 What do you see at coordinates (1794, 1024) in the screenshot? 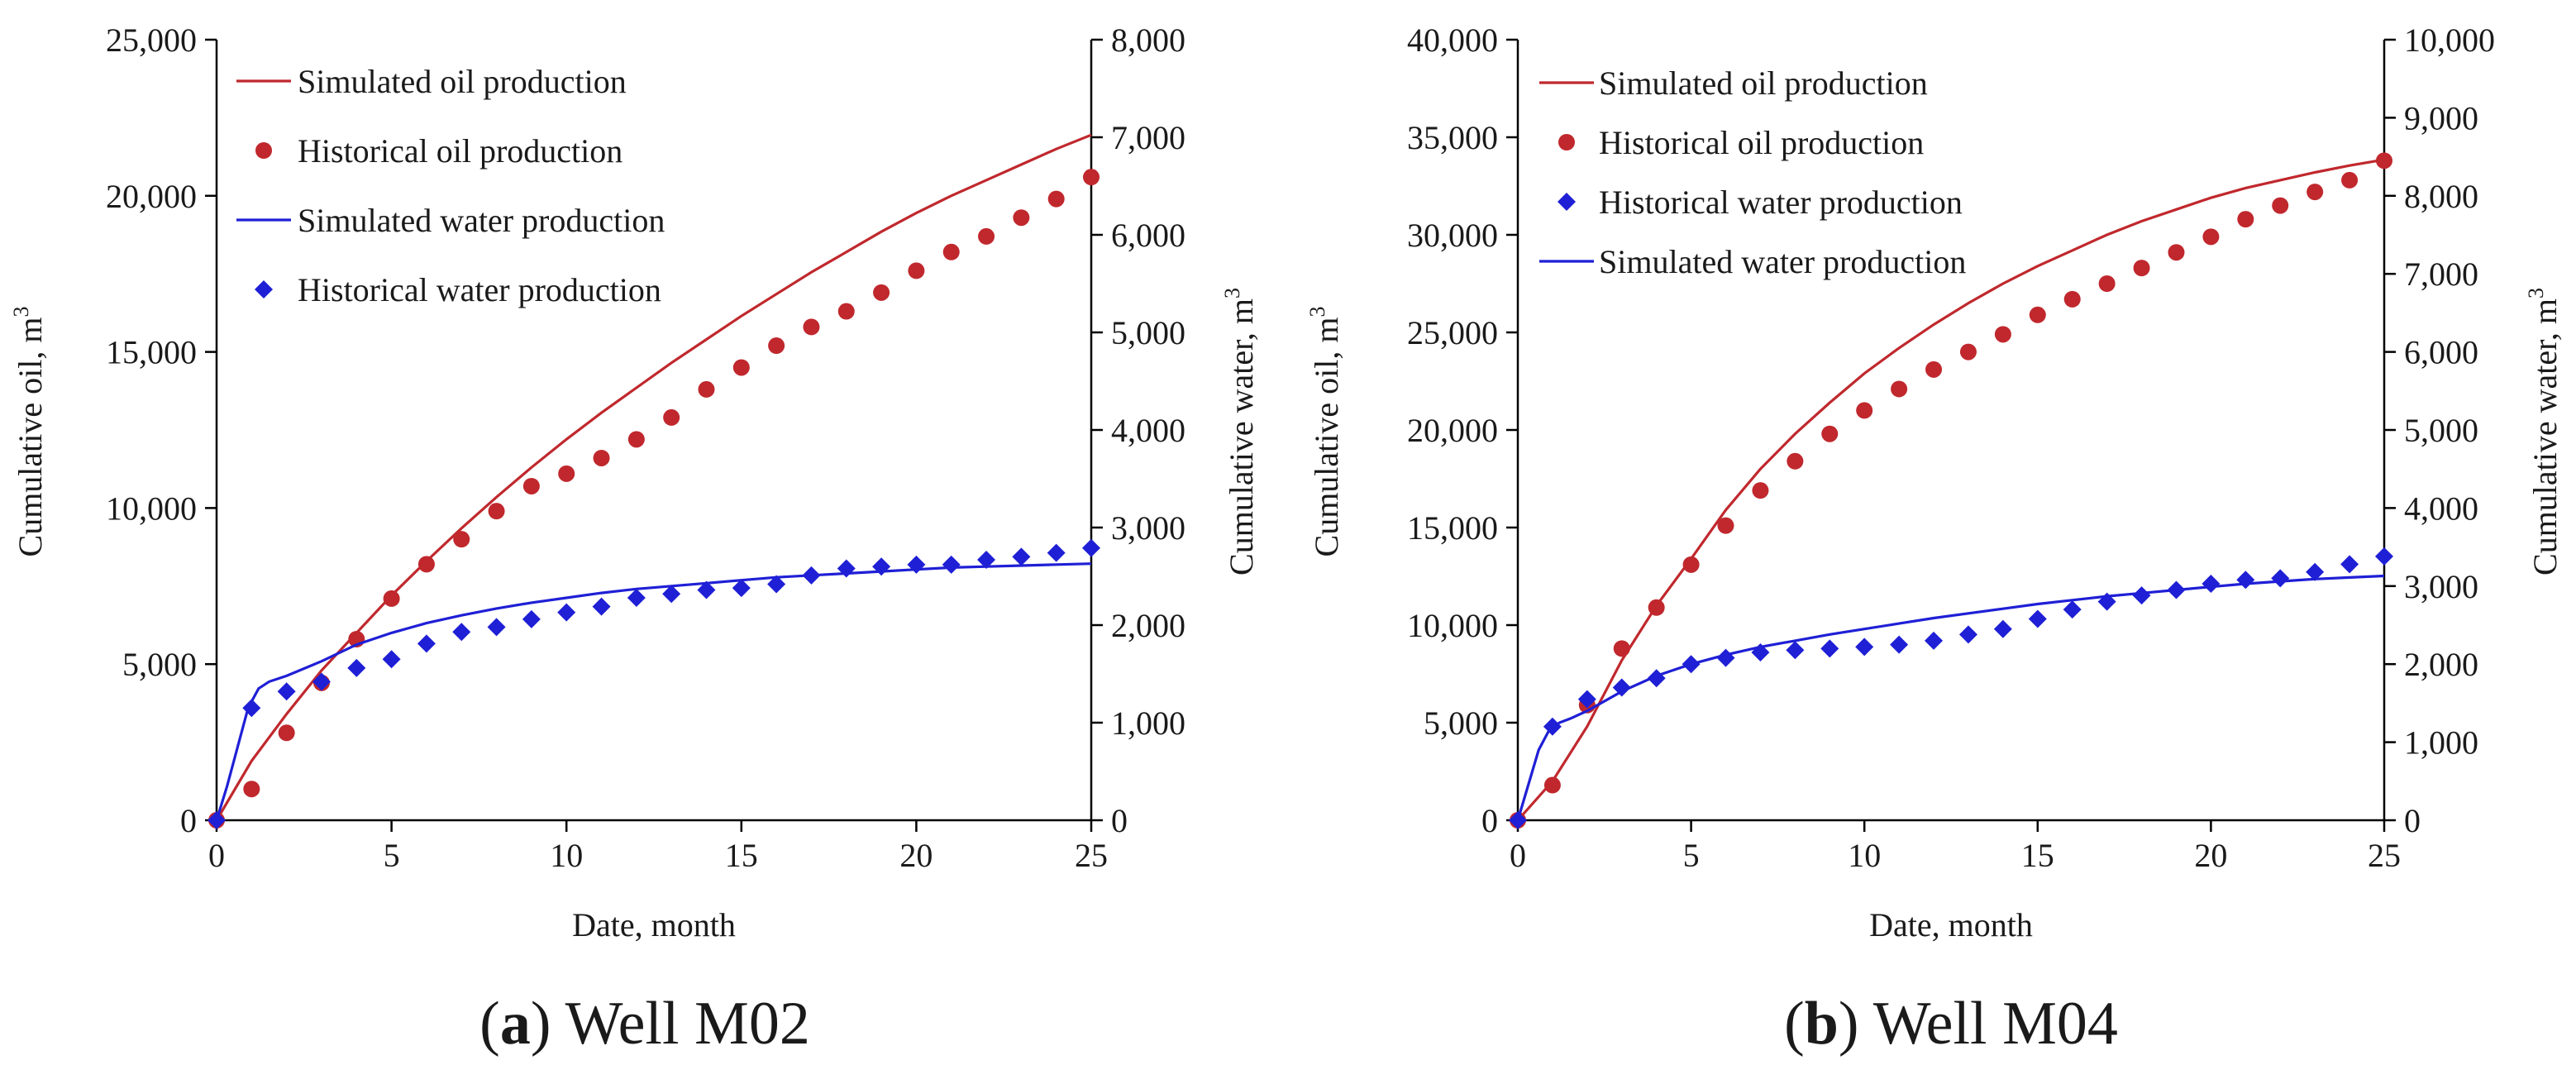
I see `caption-paren-open: (` at bounding box center [1794, 1024].